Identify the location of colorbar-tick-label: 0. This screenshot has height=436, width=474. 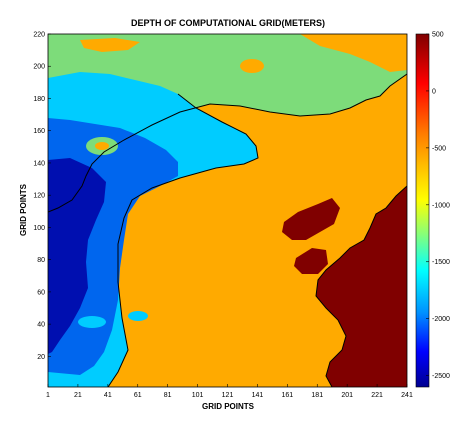
(434, 91).